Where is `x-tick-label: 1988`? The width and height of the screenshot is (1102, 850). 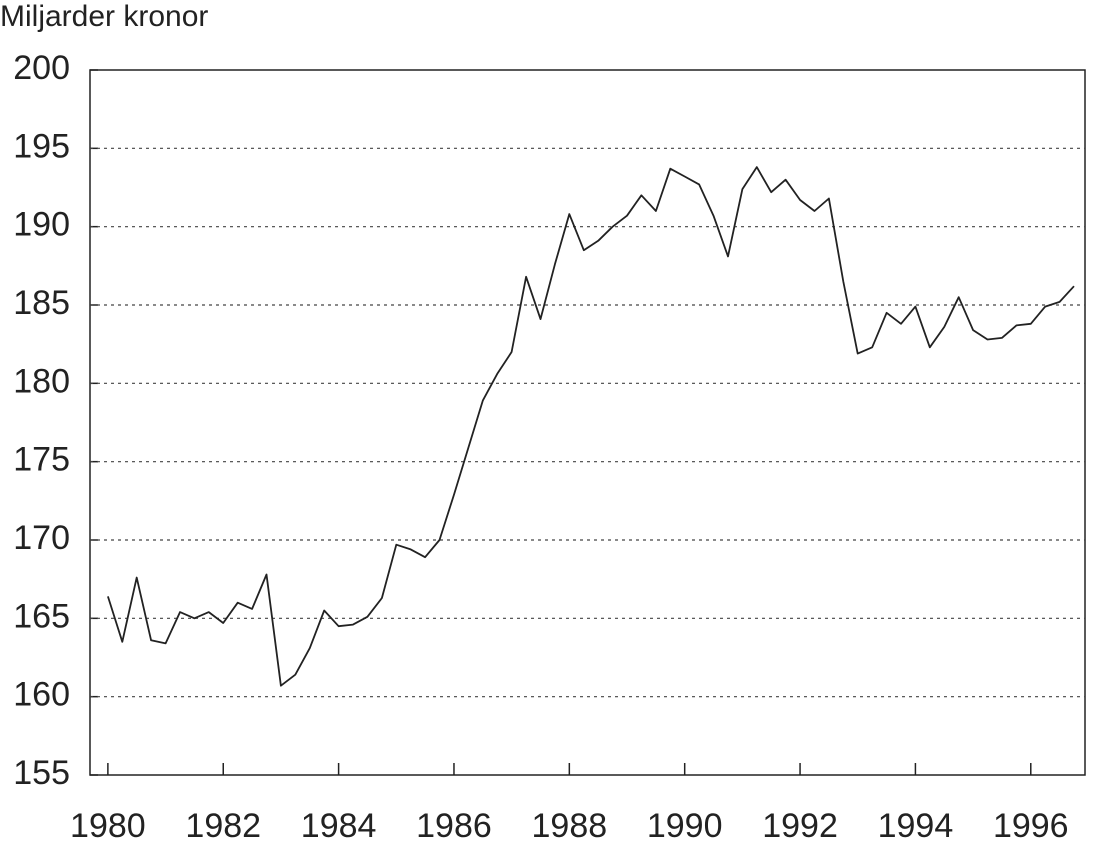 x-tick-label: 1988 is located at coordinates (570, 826).